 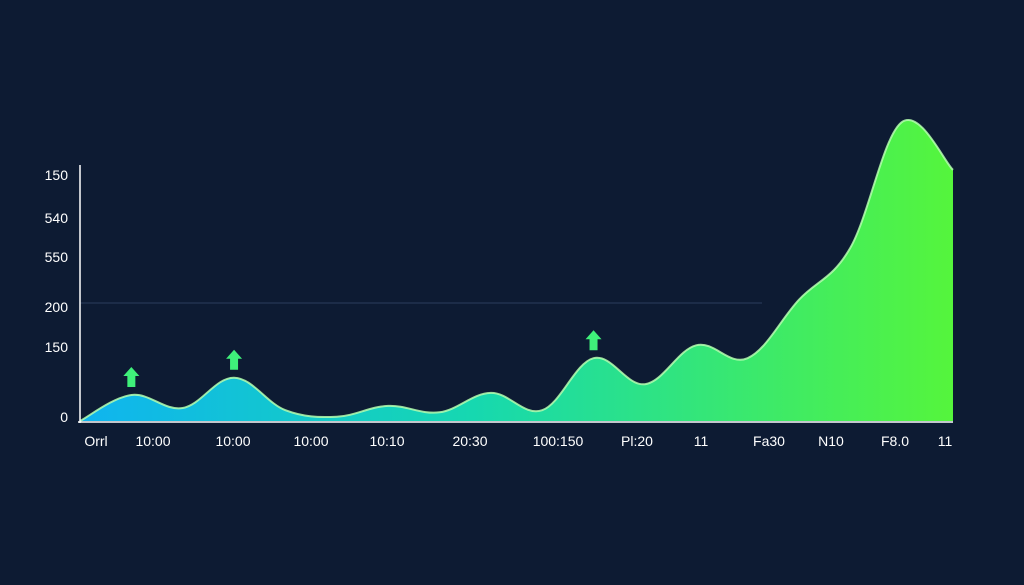 What do you see at coordinates (386, 441) in the screenshot?
I see `x-tick-label: 10:10` at bounding box center [386, 441].